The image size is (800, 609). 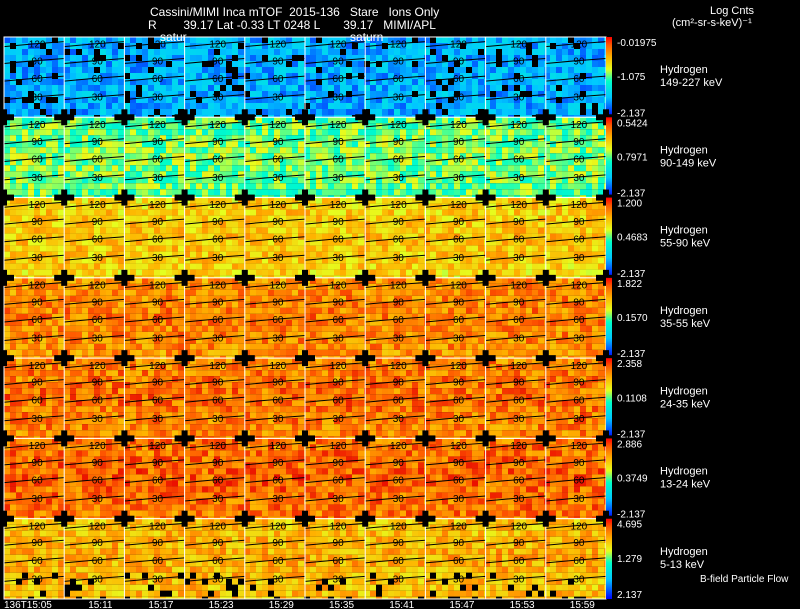 I want to click on panel-marker, so click(x=485, y=117).